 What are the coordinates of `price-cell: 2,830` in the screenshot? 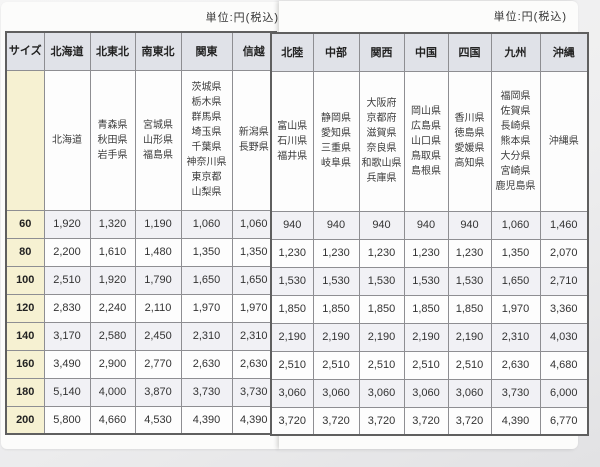 It's located at (67, 308).